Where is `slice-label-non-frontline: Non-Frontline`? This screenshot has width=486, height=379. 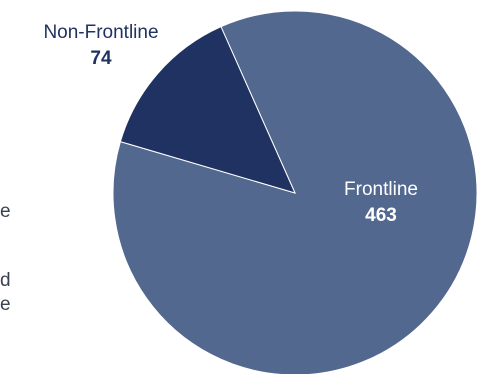
slice-label-non-frontline: Non-Frontline is located at coordinates (100, 32).